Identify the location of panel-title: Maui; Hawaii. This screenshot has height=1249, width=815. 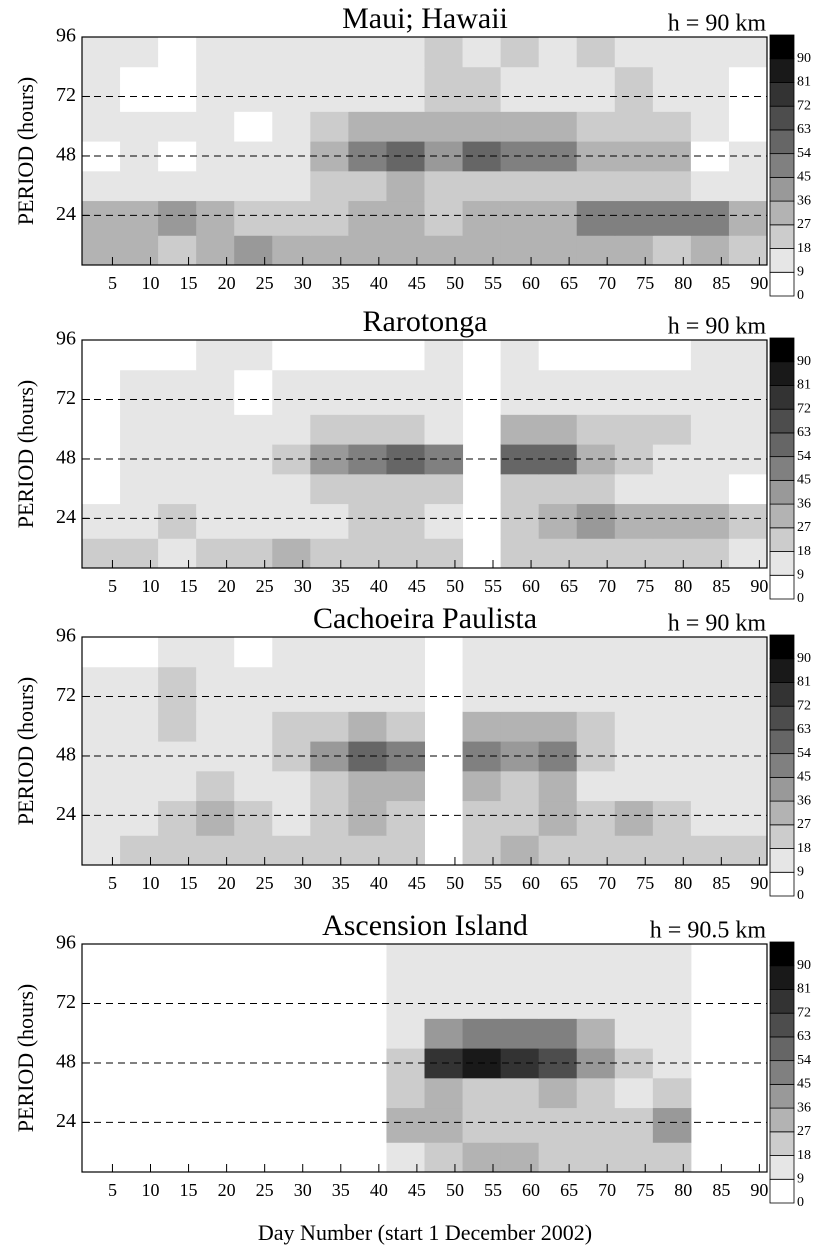
(425, 18).